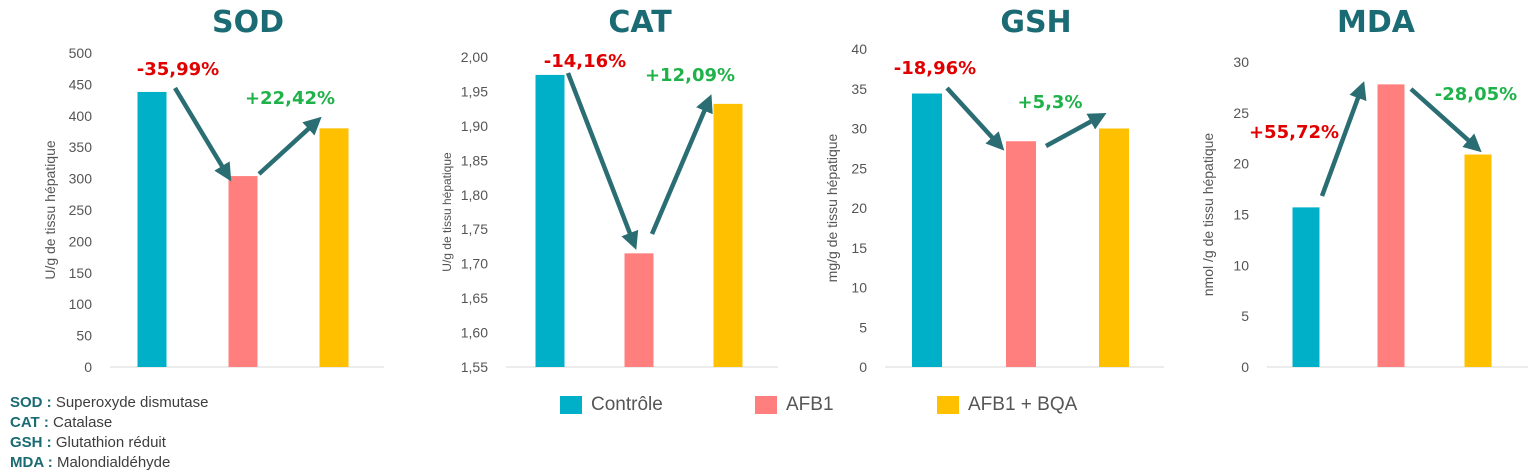 The height and width of the screenshot is (474, 1533). What do you see at coordinates (61, 422) in the screenshot?
I see `abbreviation-cat: CAT : Catalase` at bounding box center [61, 422].